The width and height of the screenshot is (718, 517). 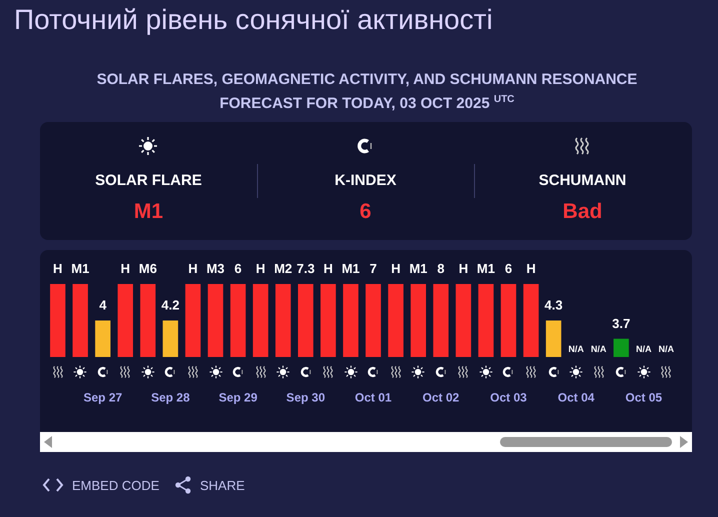 What do you see at coordinates (148, 180) in the screenshot?
I see `text: SOLAR FLARE` at bounding box center [148, 180].